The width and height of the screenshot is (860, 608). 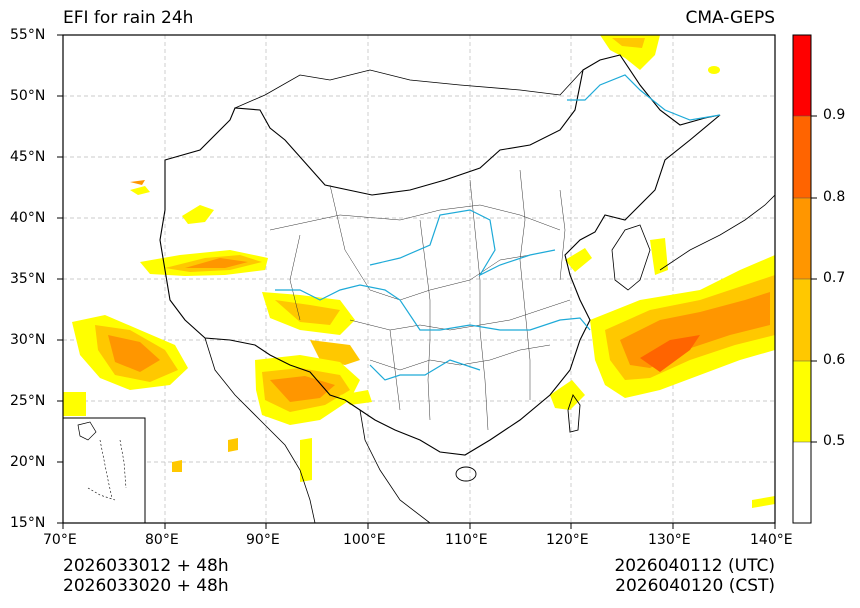 I want to click on map-title: EFI for rain 24h, so click(x=128, y=18).